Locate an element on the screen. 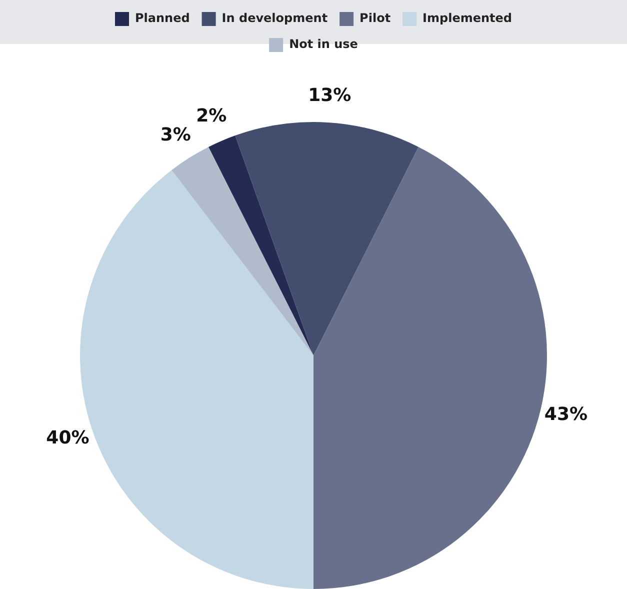 Image resolution: width=627 pixels, height=589 pixels. data-label: 13% is located at coordinates (330, 95).